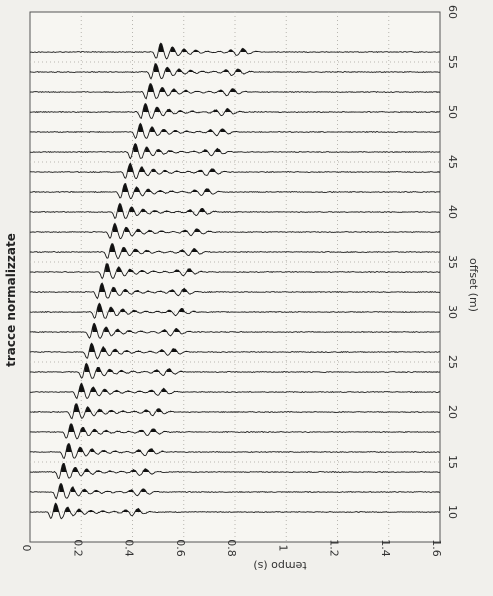  I want to click on x-tick-labels: 0 0.2 0.4 0.6 0.8 1 1.2 1.4 1.6, so click(231, 548).